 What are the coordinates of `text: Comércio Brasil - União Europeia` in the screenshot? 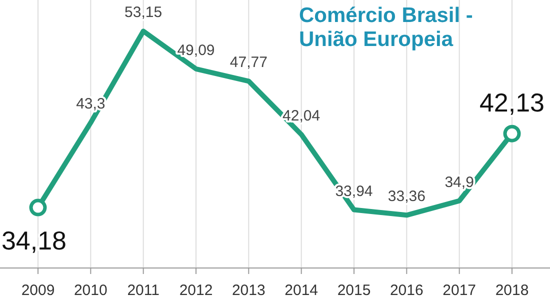 It's located at (386, 27).